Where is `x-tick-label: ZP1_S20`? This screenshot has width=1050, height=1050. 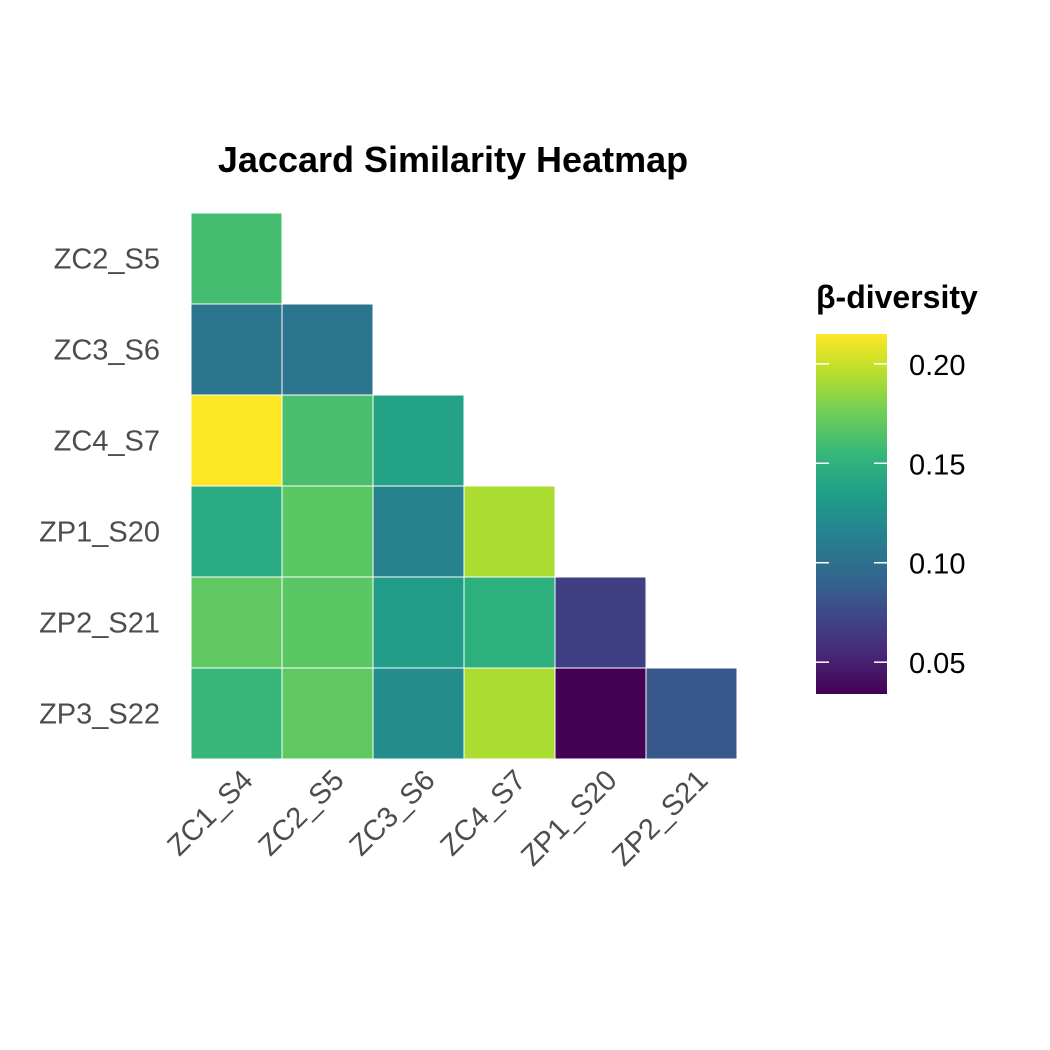 x-tick-label: ZP1_S20 is located at coordinates (569, 818).